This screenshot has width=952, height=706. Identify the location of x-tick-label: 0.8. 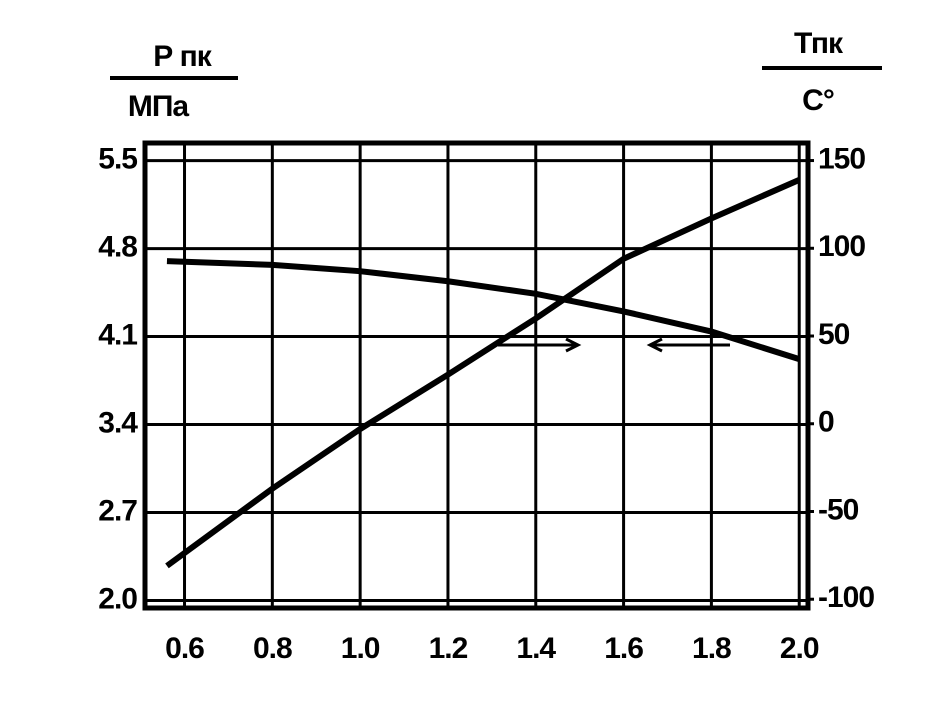
(272, 648).